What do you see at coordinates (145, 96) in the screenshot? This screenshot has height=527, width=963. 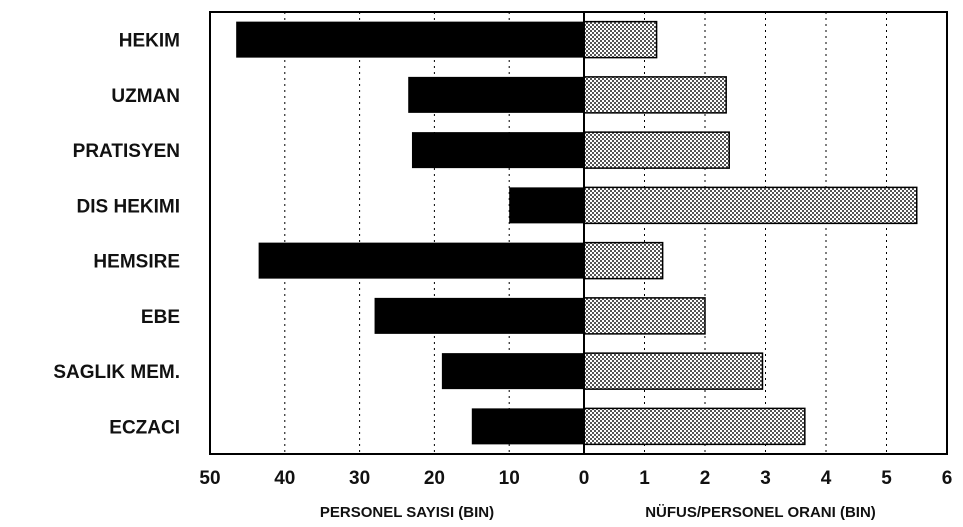 I see `category-label: UZMAN` at bounding box center [145, 96].